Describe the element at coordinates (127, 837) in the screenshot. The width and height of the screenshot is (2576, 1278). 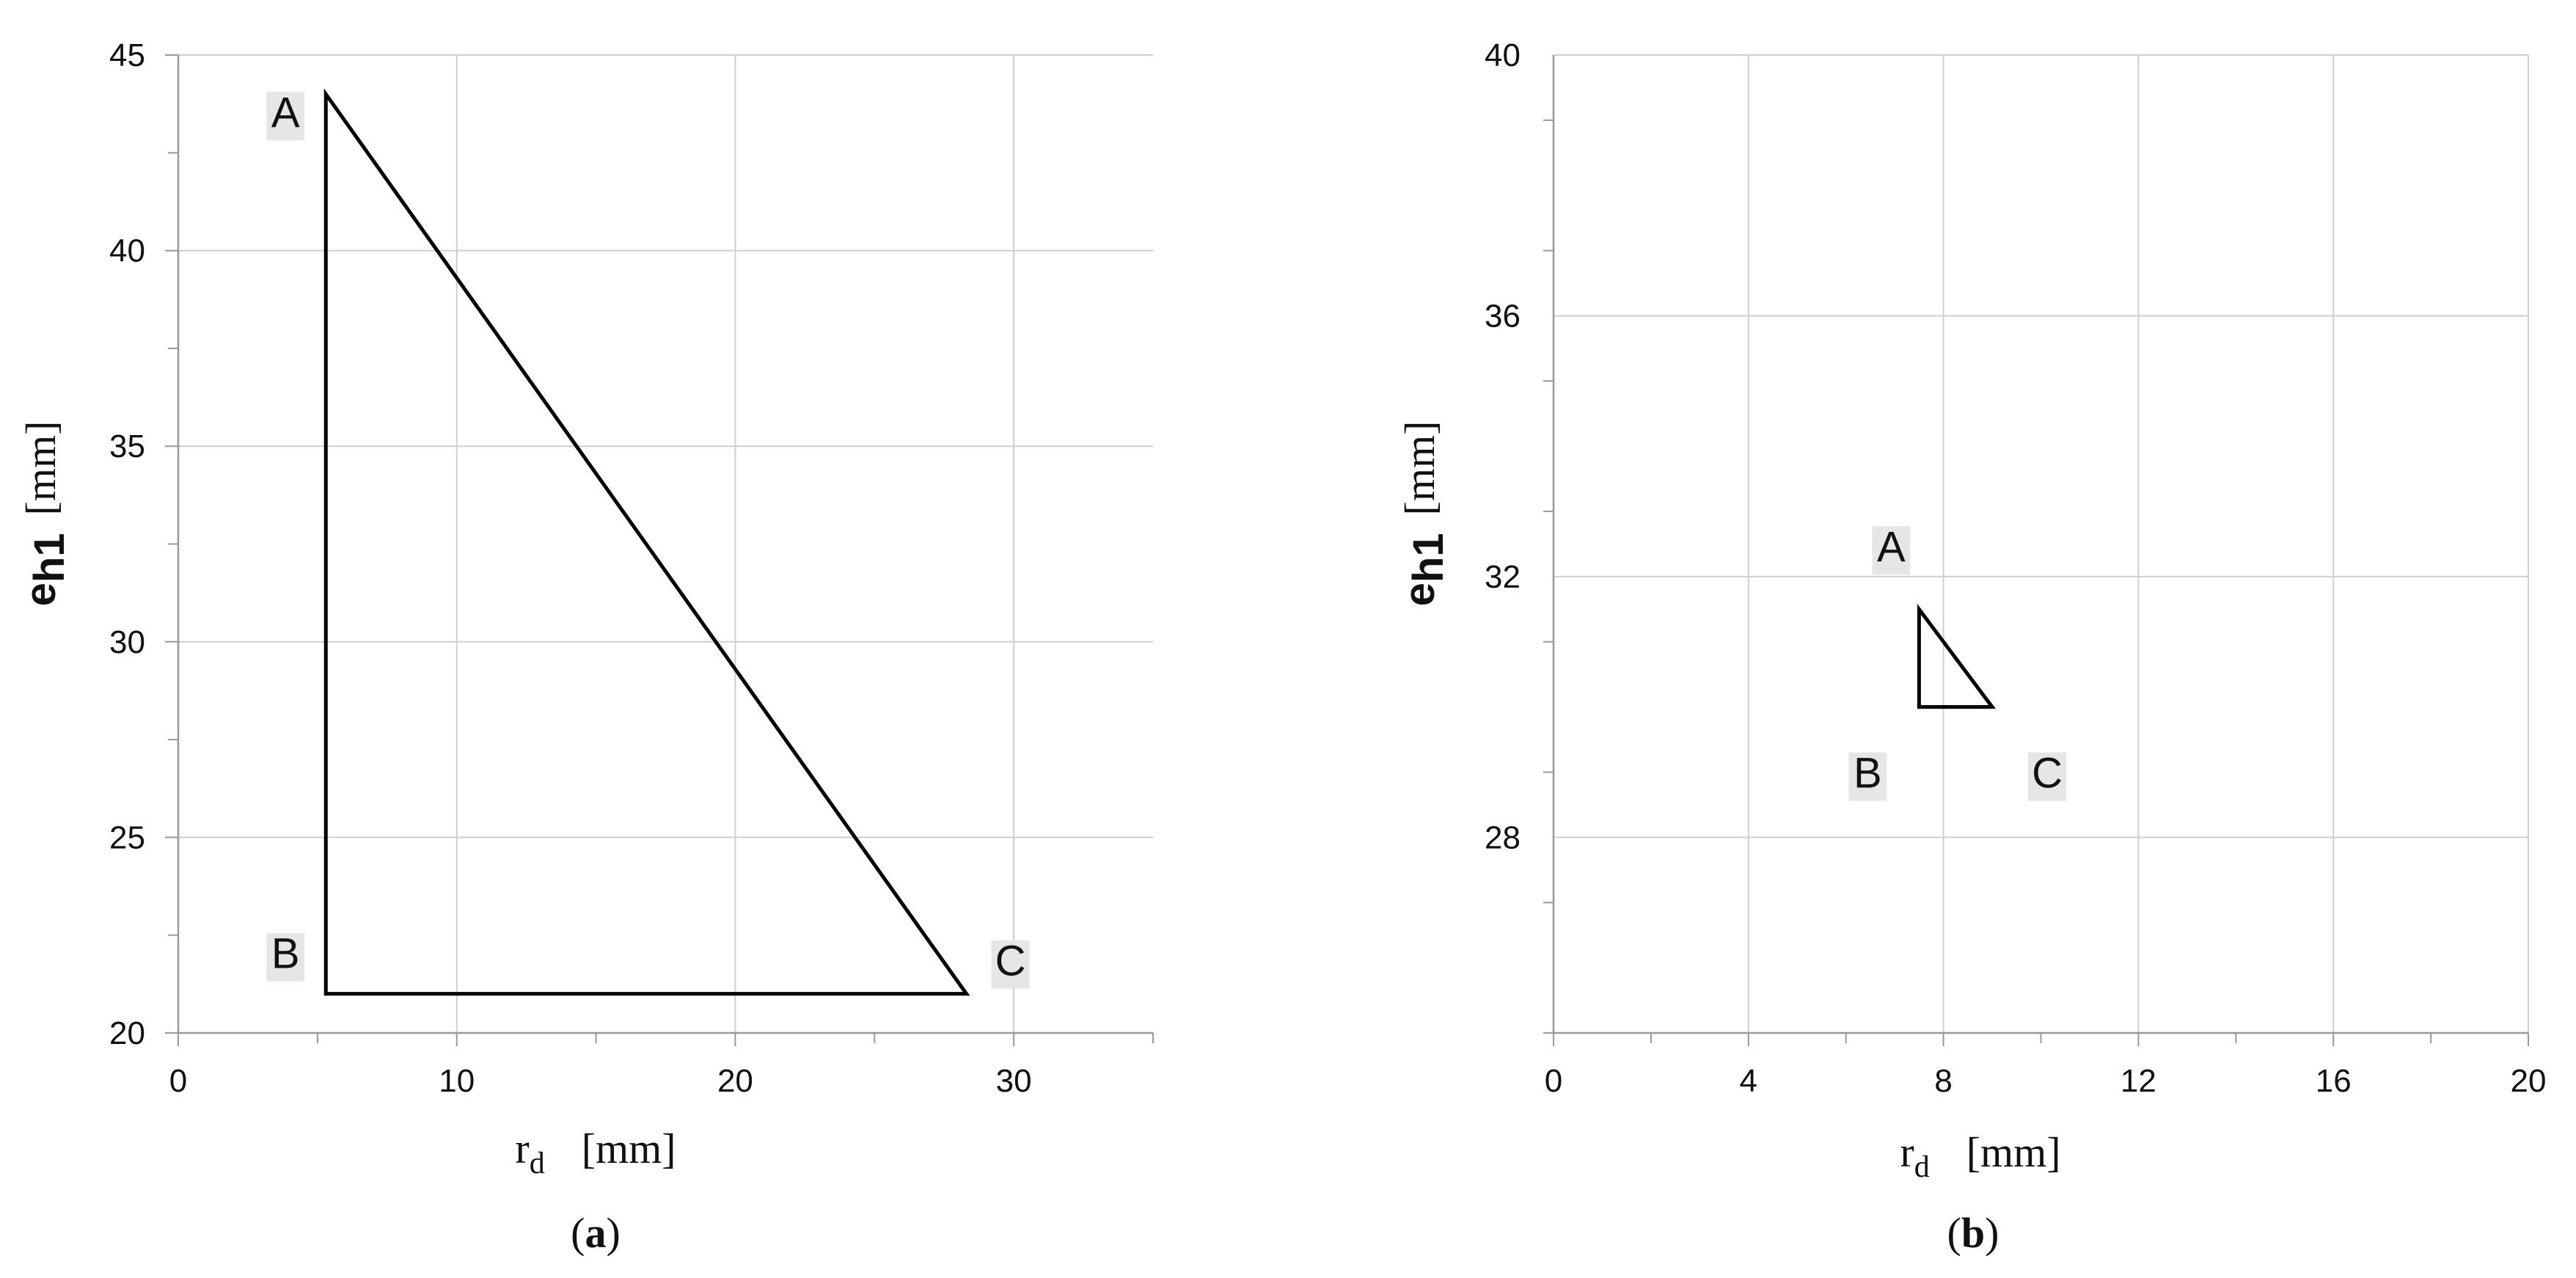
I see `y-tick-label: 25` at that location.